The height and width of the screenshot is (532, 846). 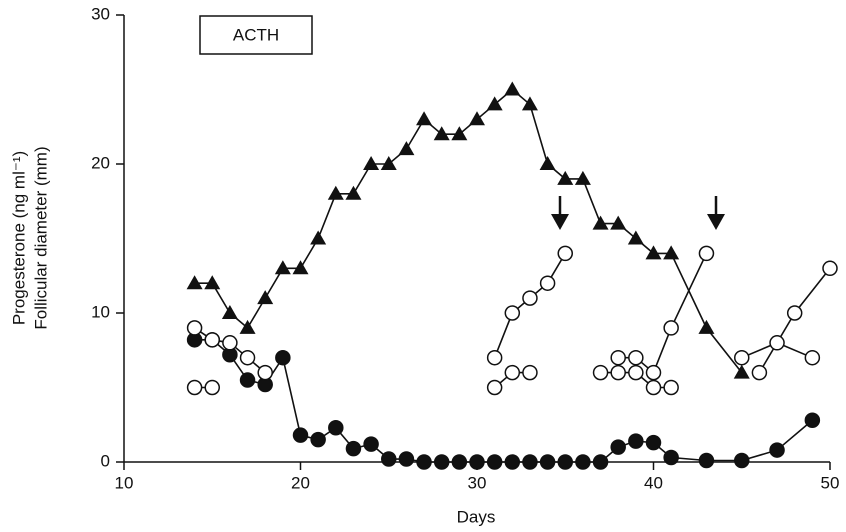 What do you see at coordinates (100, 13) in the screenshot?
I see `y-tick-label: 30` at bounding box center [100, 13].